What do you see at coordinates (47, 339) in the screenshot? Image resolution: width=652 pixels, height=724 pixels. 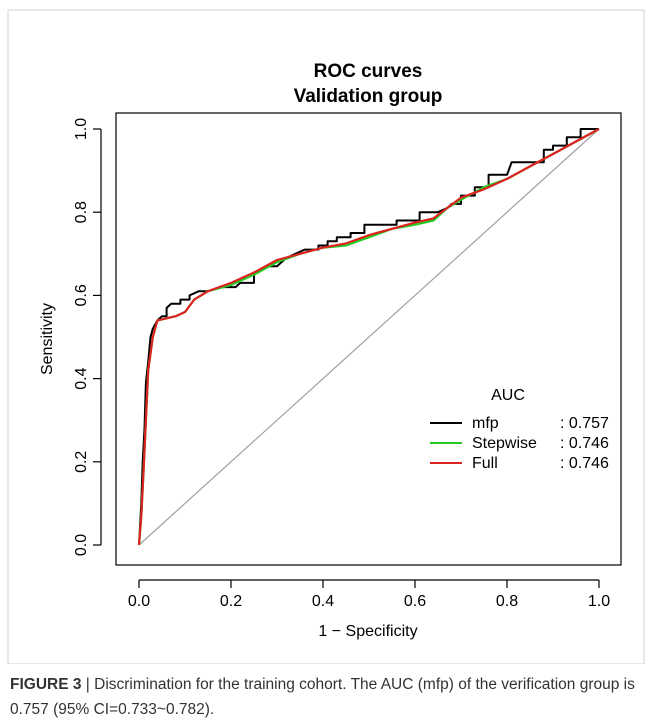 I see `y-axis-label: Sensitivity` at bounding box center [47, 339].